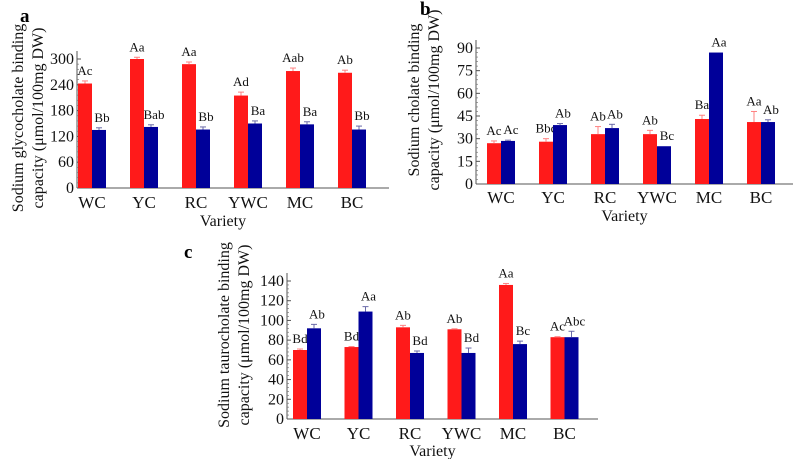  I want to click on y-tick-label: 90, so click(465, 48).